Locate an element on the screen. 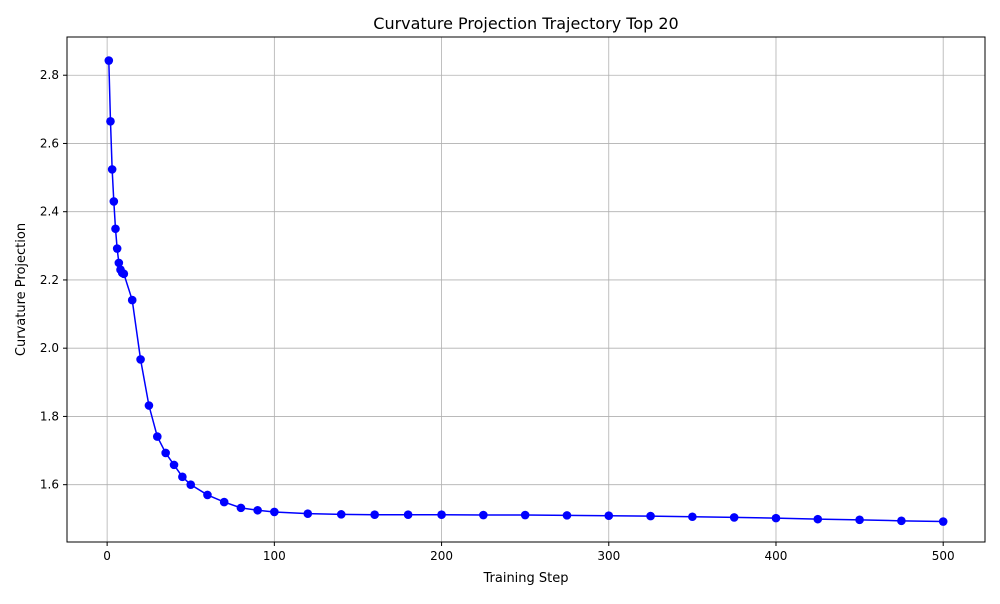 The image size is (1000, 604). x-tick-label: 500 is located at coordinates (943, 556).